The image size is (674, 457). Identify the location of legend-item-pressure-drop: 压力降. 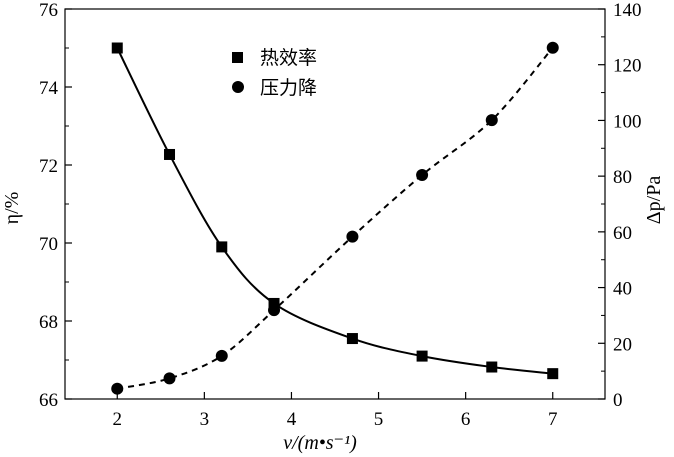
(274, 88).